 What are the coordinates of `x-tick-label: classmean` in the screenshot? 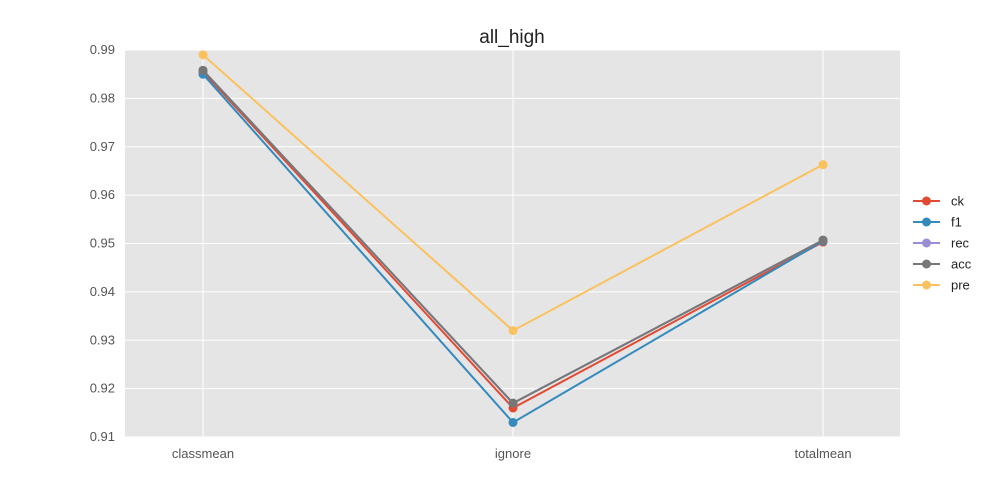 It's located at (203, 453).